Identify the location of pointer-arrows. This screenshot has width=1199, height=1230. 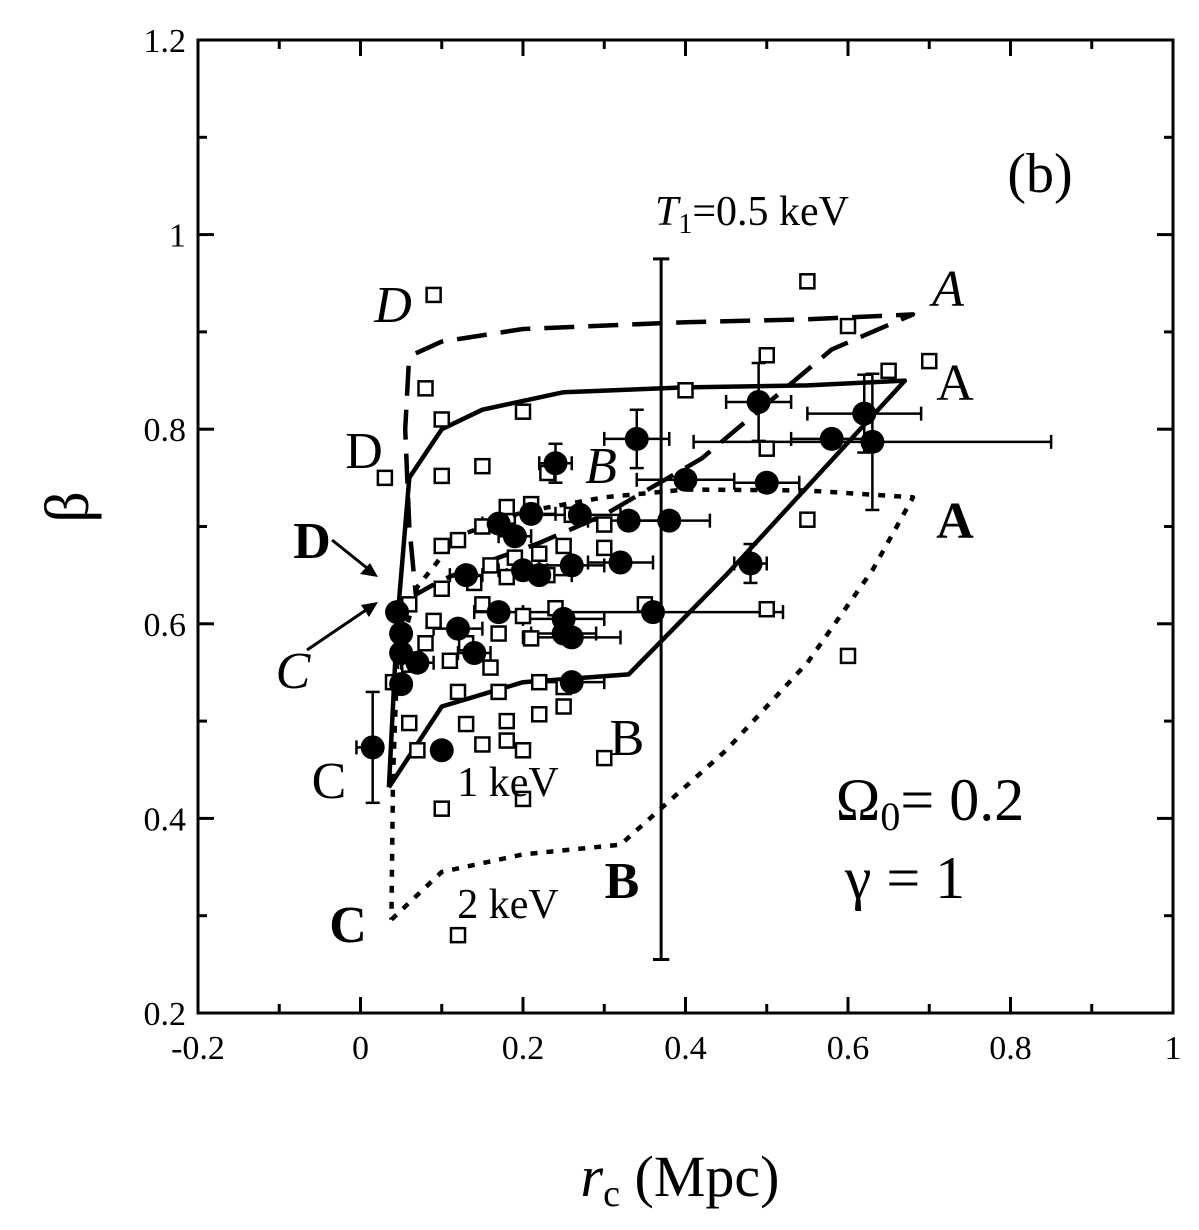
(342, 595).